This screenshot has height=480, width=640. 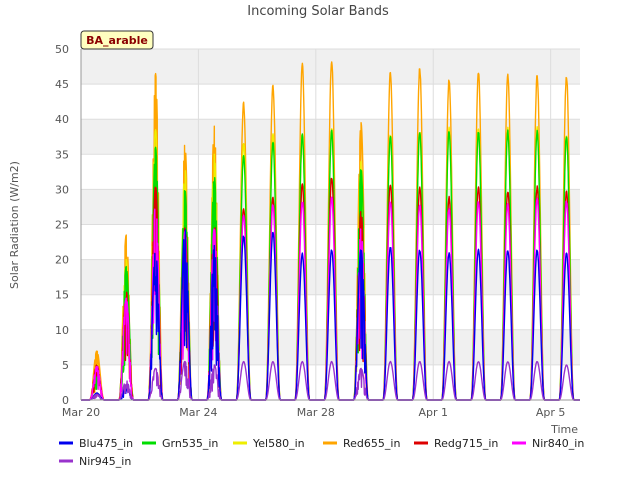 I want to click on legend-item: Nir945_in, so click(x=95, y=461).